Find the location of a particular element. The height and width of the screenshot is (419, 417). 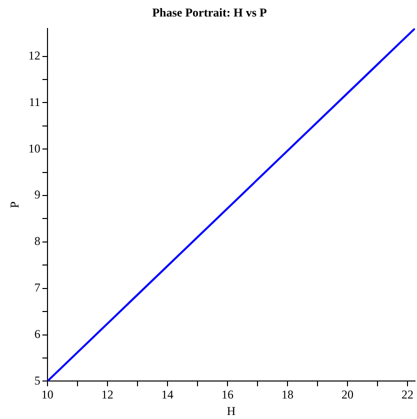

y-tick-label: 7 is located at coordinates (37, 287).